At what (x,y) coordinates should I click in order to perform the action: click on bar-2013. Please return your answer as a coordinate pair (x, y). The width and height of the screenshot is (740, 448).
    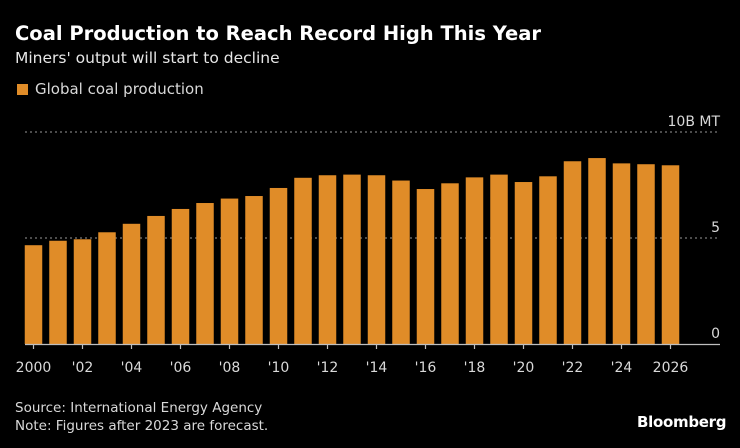
    Looking at the image, I should click on (352, 259).